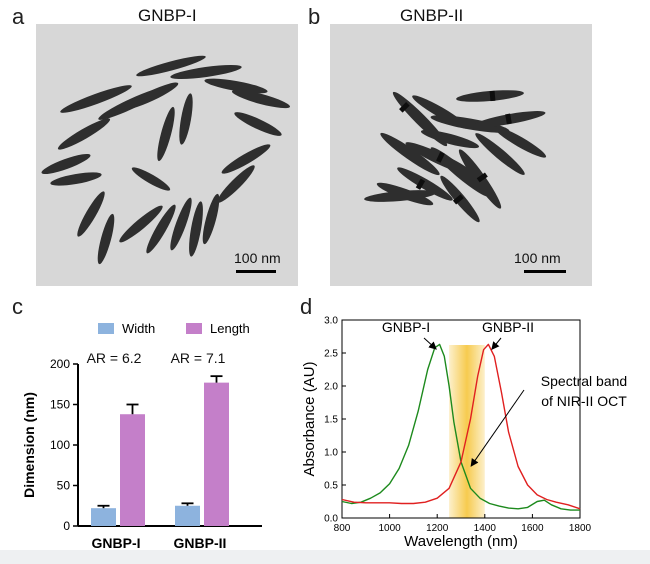 The image size is (650, 564). Describe the element at coordinates (18, 16) in the screenshot. I see `panel-letter-a: a` at that location.